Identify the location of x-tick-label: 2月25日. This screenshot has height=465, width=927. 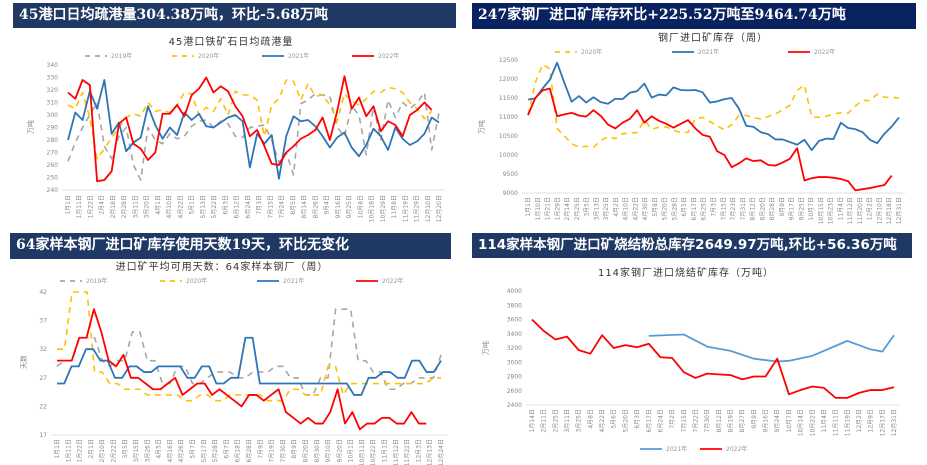
(577, 208).